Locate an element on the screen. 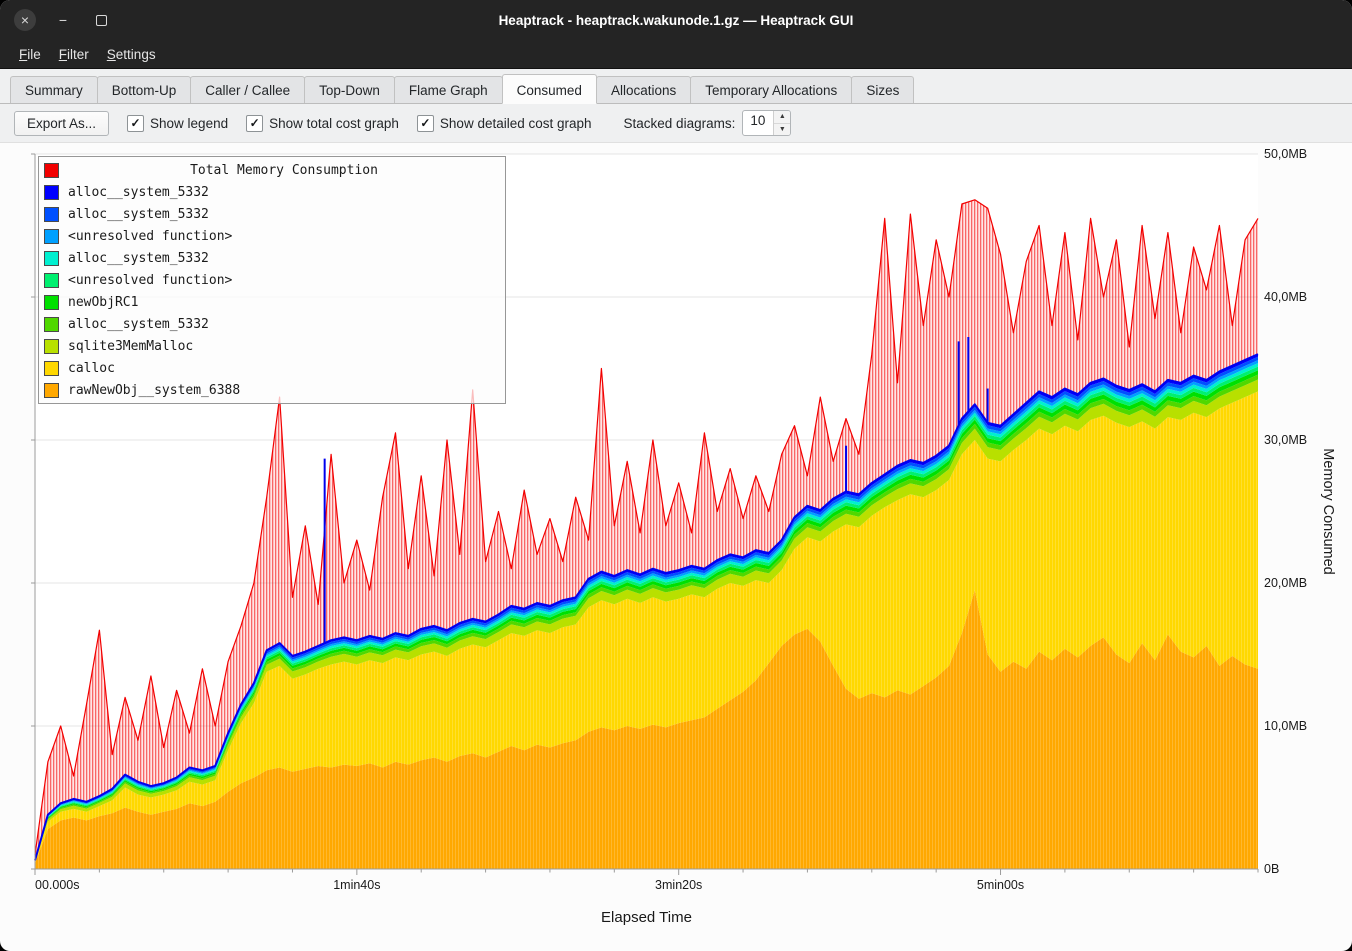 This screenshot has width=1352, height=951. svg-text: Memory Consumed is located at coordinates (1328, 511).